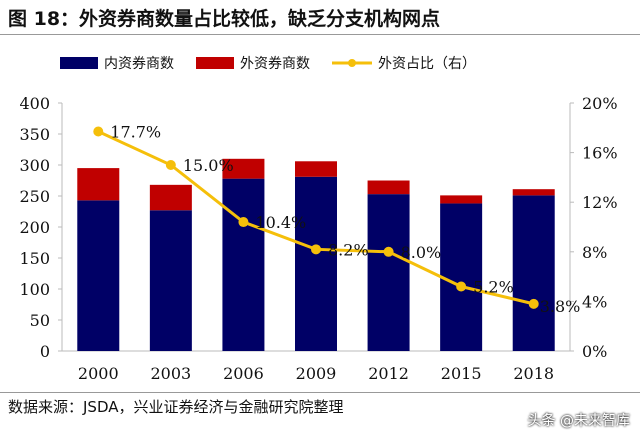 The image size is (640, 435). Describe the element at coordinates (600, 153) in the screenshot. I see `y2-tick-label: 16%` at that location.